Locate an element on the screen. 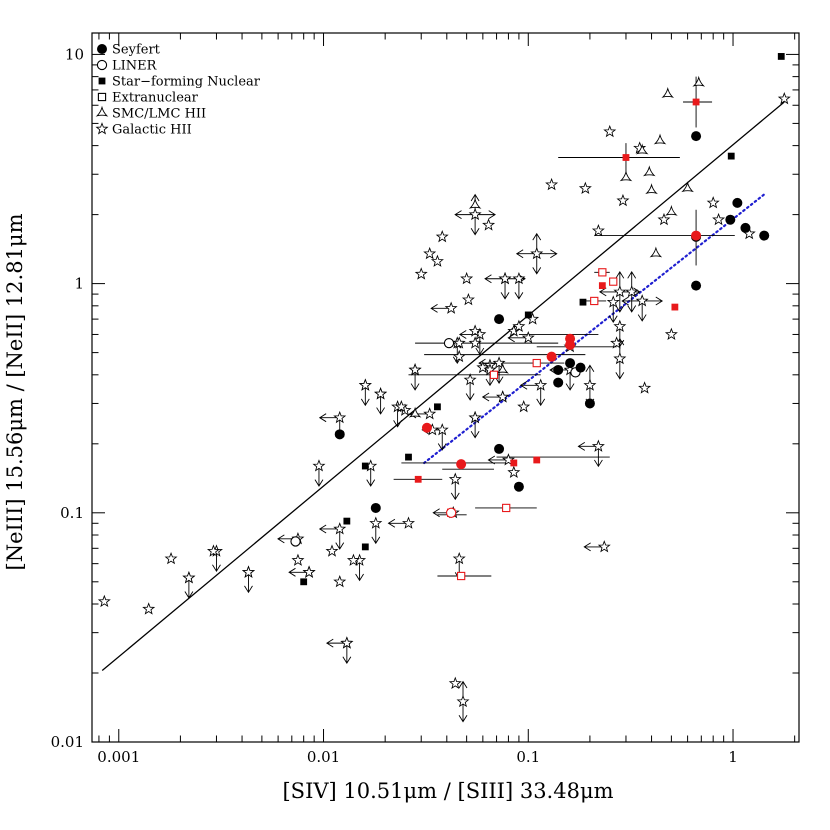 This screenshot has height=830, width=830. dotted-fit-line is located at coordinates (594, 329).